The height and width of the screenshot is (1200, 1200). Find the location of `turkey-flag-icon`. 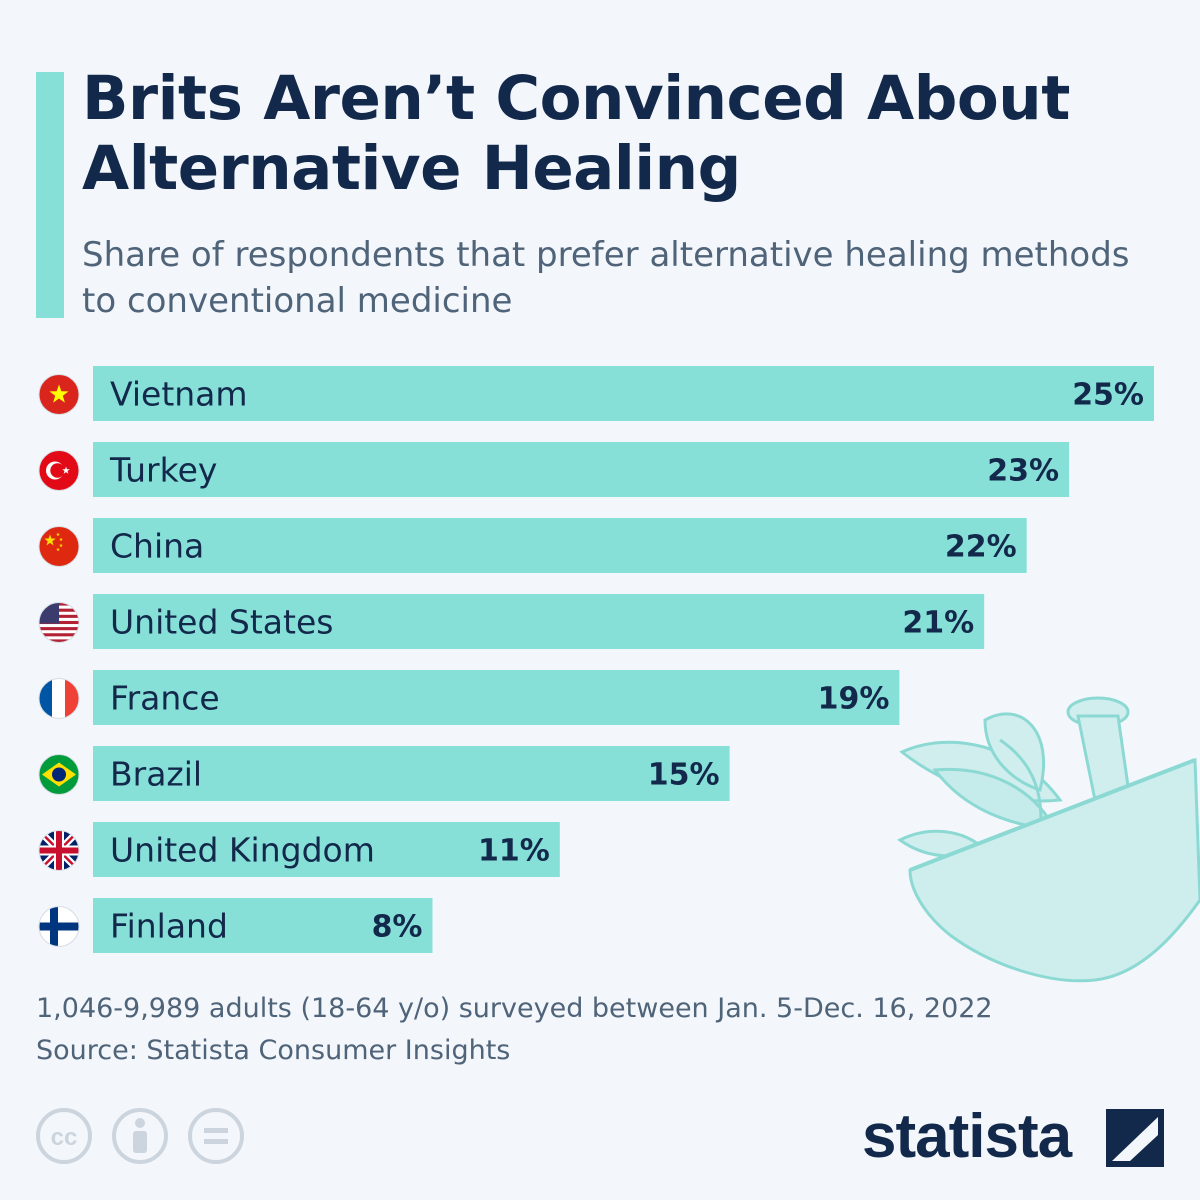

turkey-flag-icon is located at coordinates (59, 470).